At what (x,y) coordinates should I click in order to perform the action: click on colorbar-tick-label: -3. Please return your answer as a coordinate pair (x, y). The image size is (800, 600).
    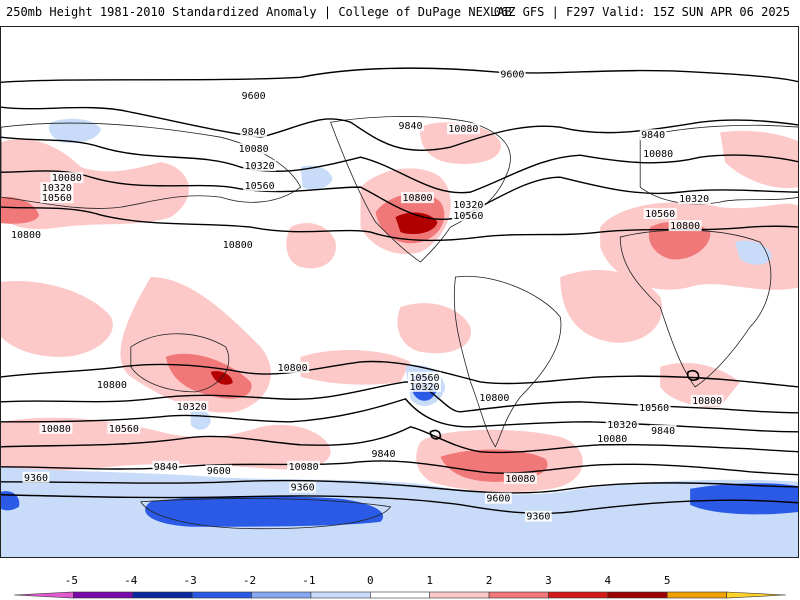
    Looking at the image, I should click on (190, 580).